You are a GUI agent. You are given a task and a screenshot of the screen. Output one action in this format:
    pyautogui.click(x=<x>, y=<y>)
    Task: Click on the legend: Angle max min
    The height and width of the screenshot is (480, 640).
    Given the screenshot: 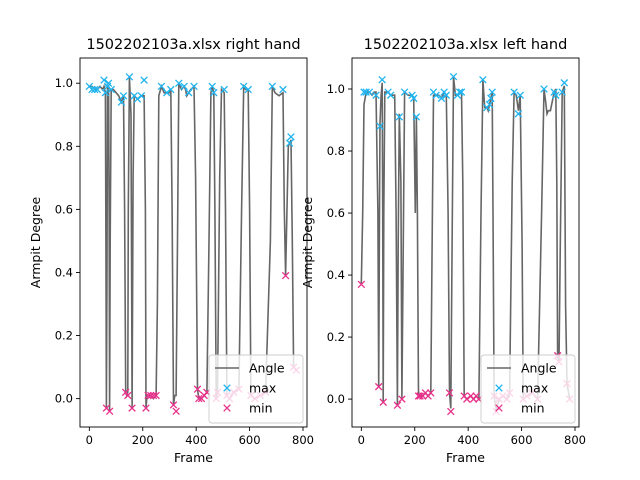 What is the action you would take?
    pyautogui.click(x=256, y=389)
    